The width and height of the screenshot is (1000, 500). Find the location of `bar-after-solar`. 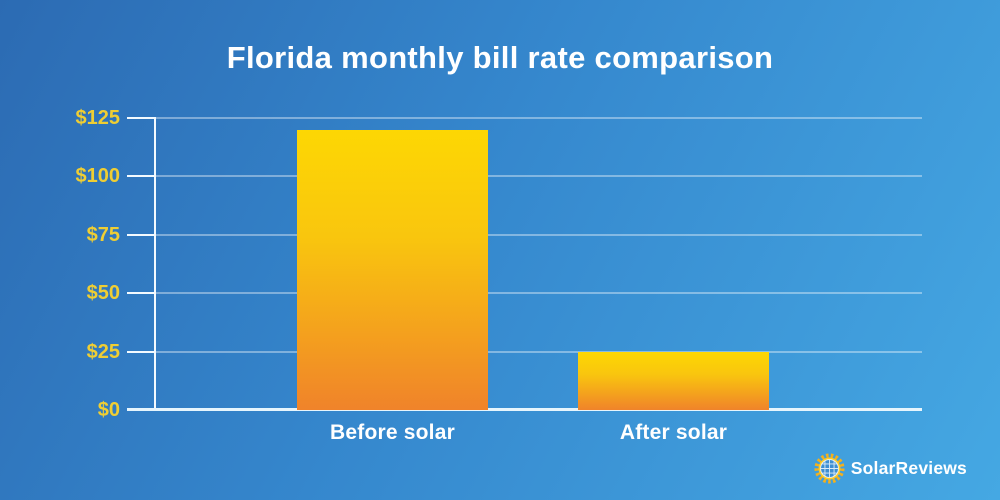

bar-after-solar is located at coordinates (673, 380).